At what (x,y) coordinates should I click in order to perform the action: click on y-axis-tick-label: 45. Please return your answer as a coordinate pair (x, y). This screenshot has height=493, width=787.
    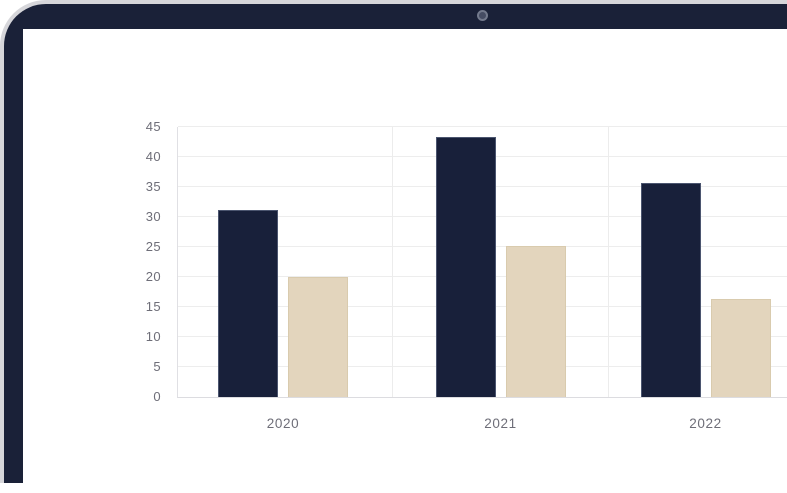
    Looking at the image, I should click on (153, 126).